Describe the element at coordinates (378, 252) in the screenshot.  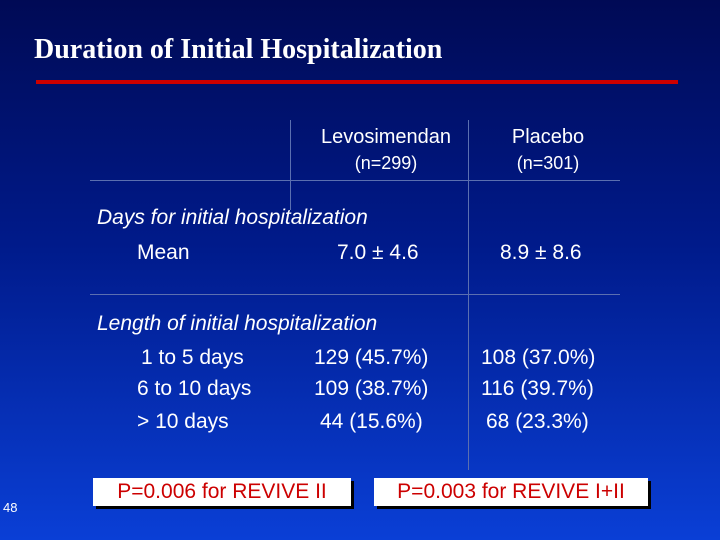
I see `cell-levo-mean: 7.0 ± 4.6` at that location.